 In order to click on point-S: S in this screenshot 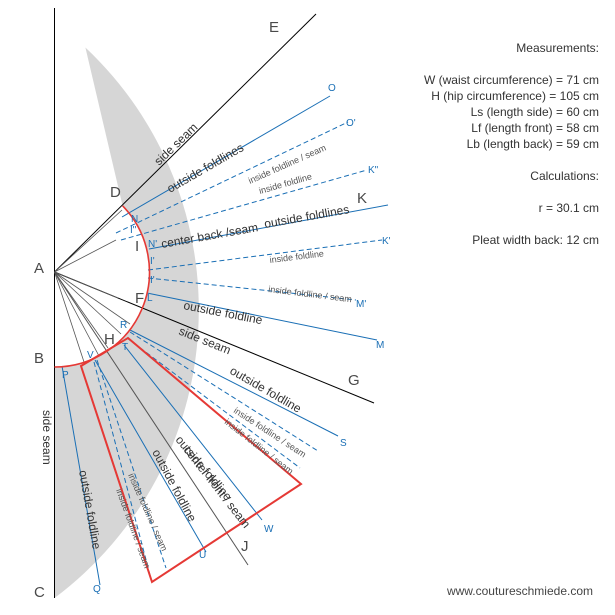, I will do `click(343, 443)`.